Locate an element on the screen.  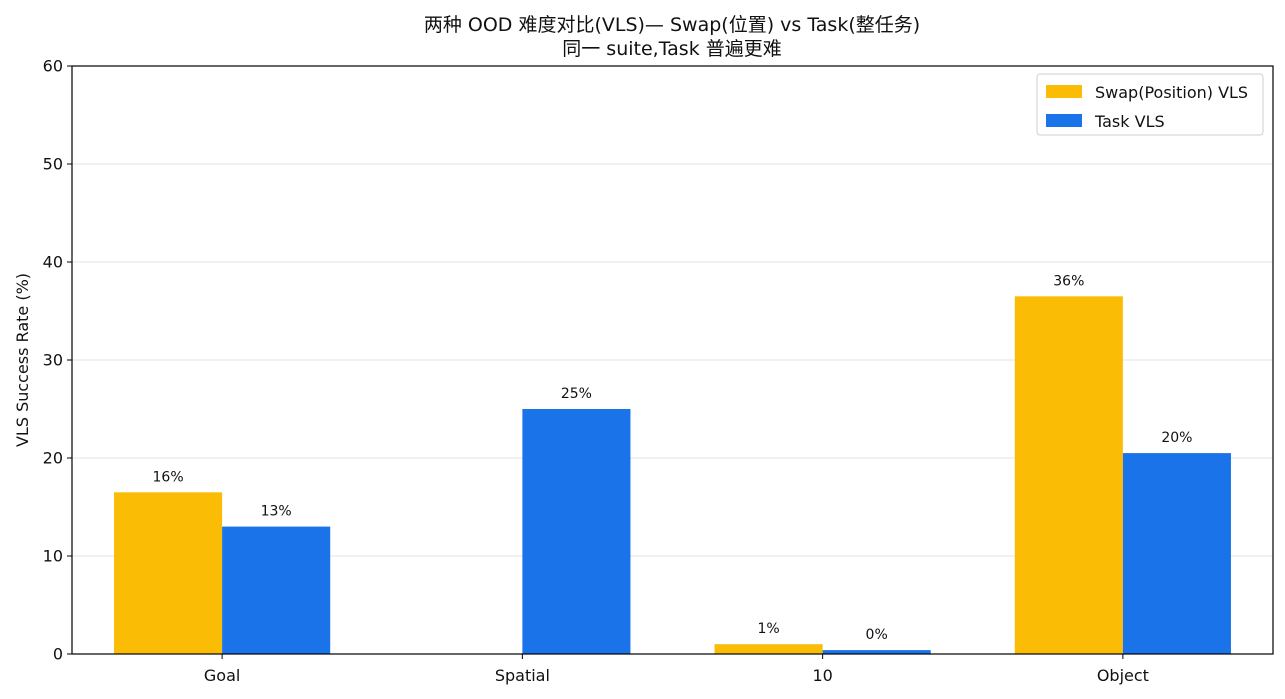
x-tick-label: Object is located at coordinates (1123, 675).